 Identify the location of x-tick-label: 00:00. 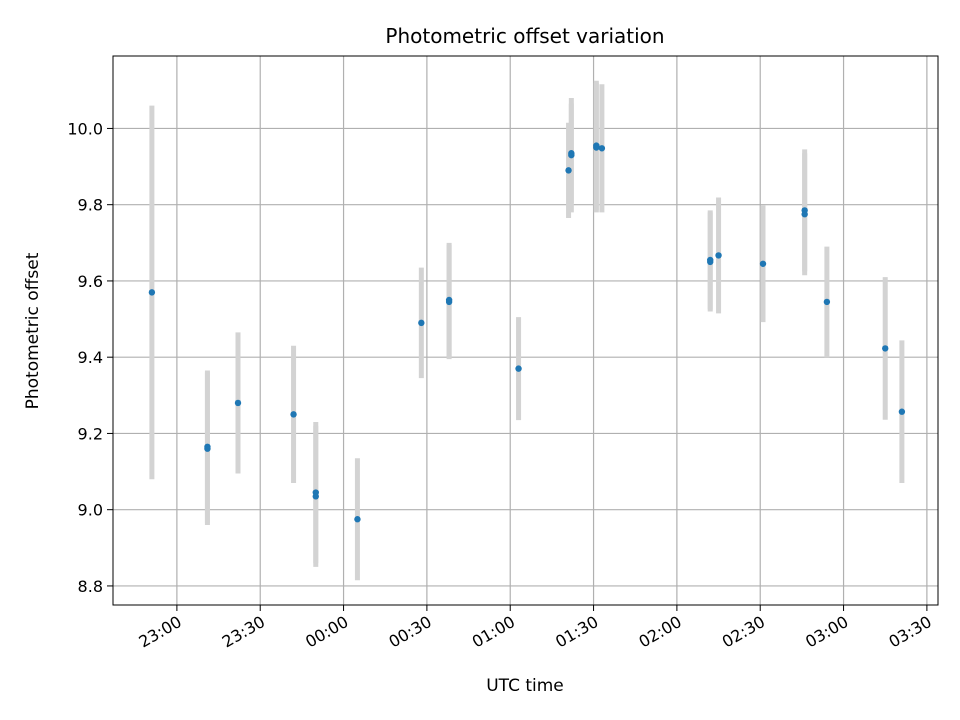
(326, 632).